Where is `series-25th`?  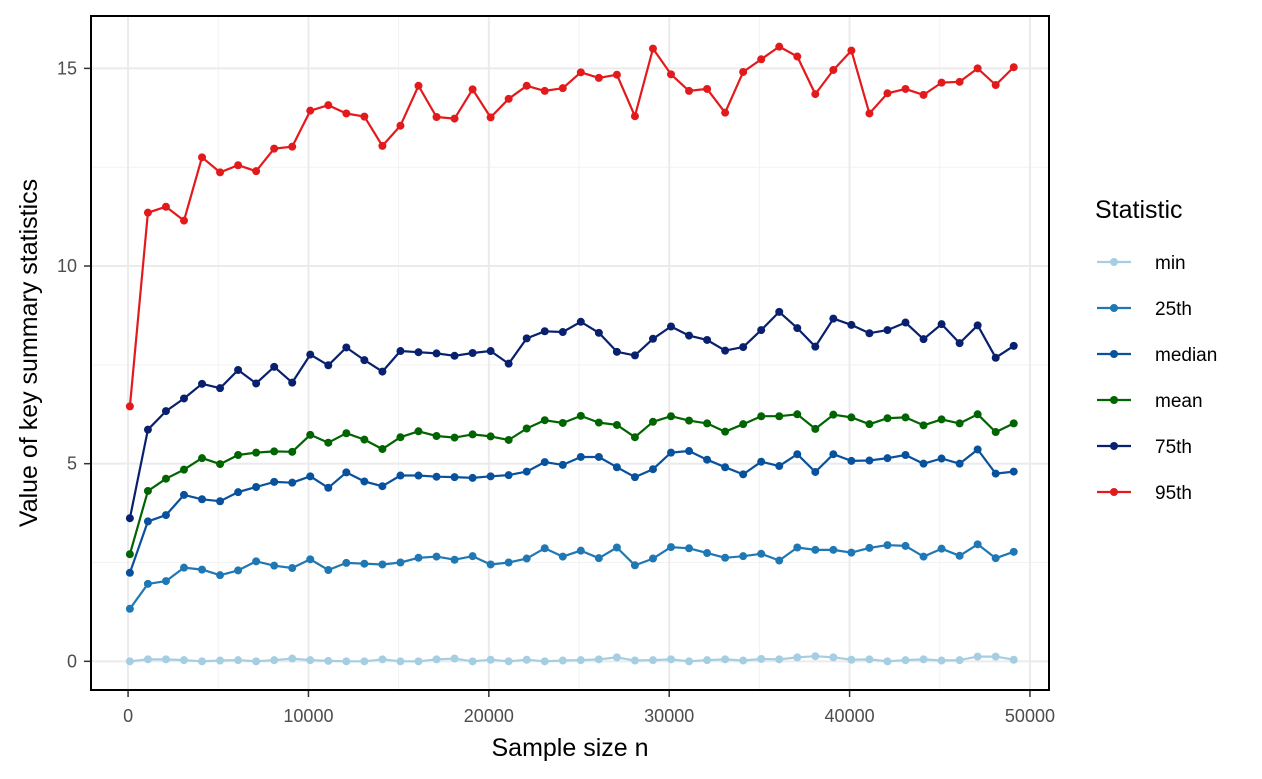 series-25th is located at coordinates (571, 576).